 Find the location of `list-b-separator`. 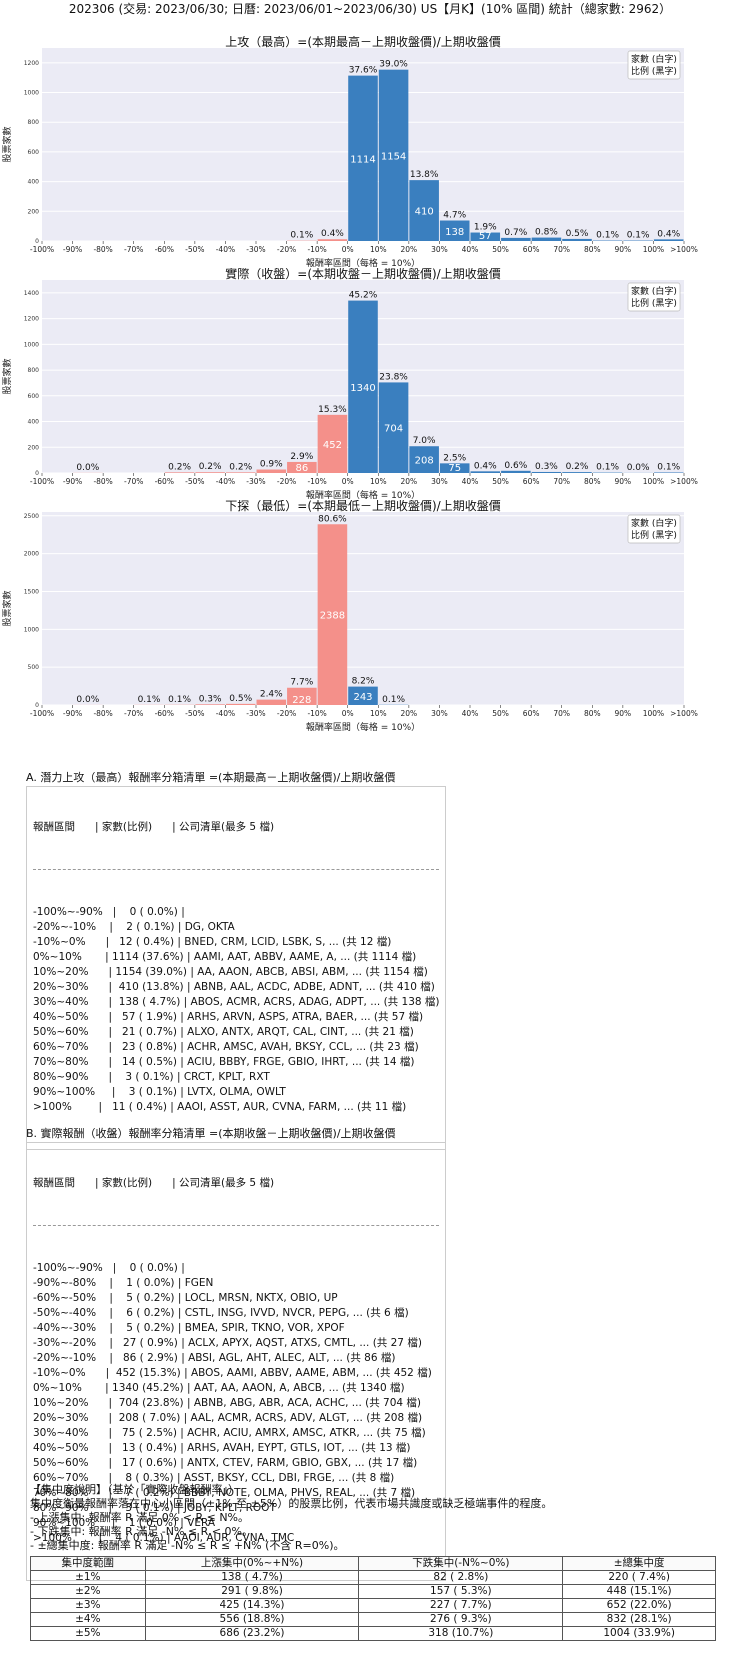

list-b-separator is located at coordinates (236, 1225).